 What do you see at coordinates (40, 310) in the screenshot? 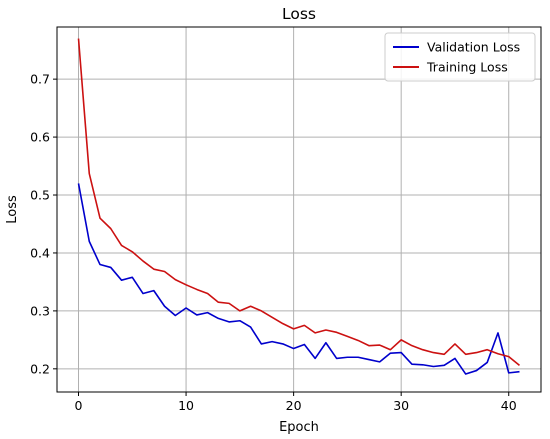
I see `y-tick-label: 0.3` at bounding box center [40, 310].